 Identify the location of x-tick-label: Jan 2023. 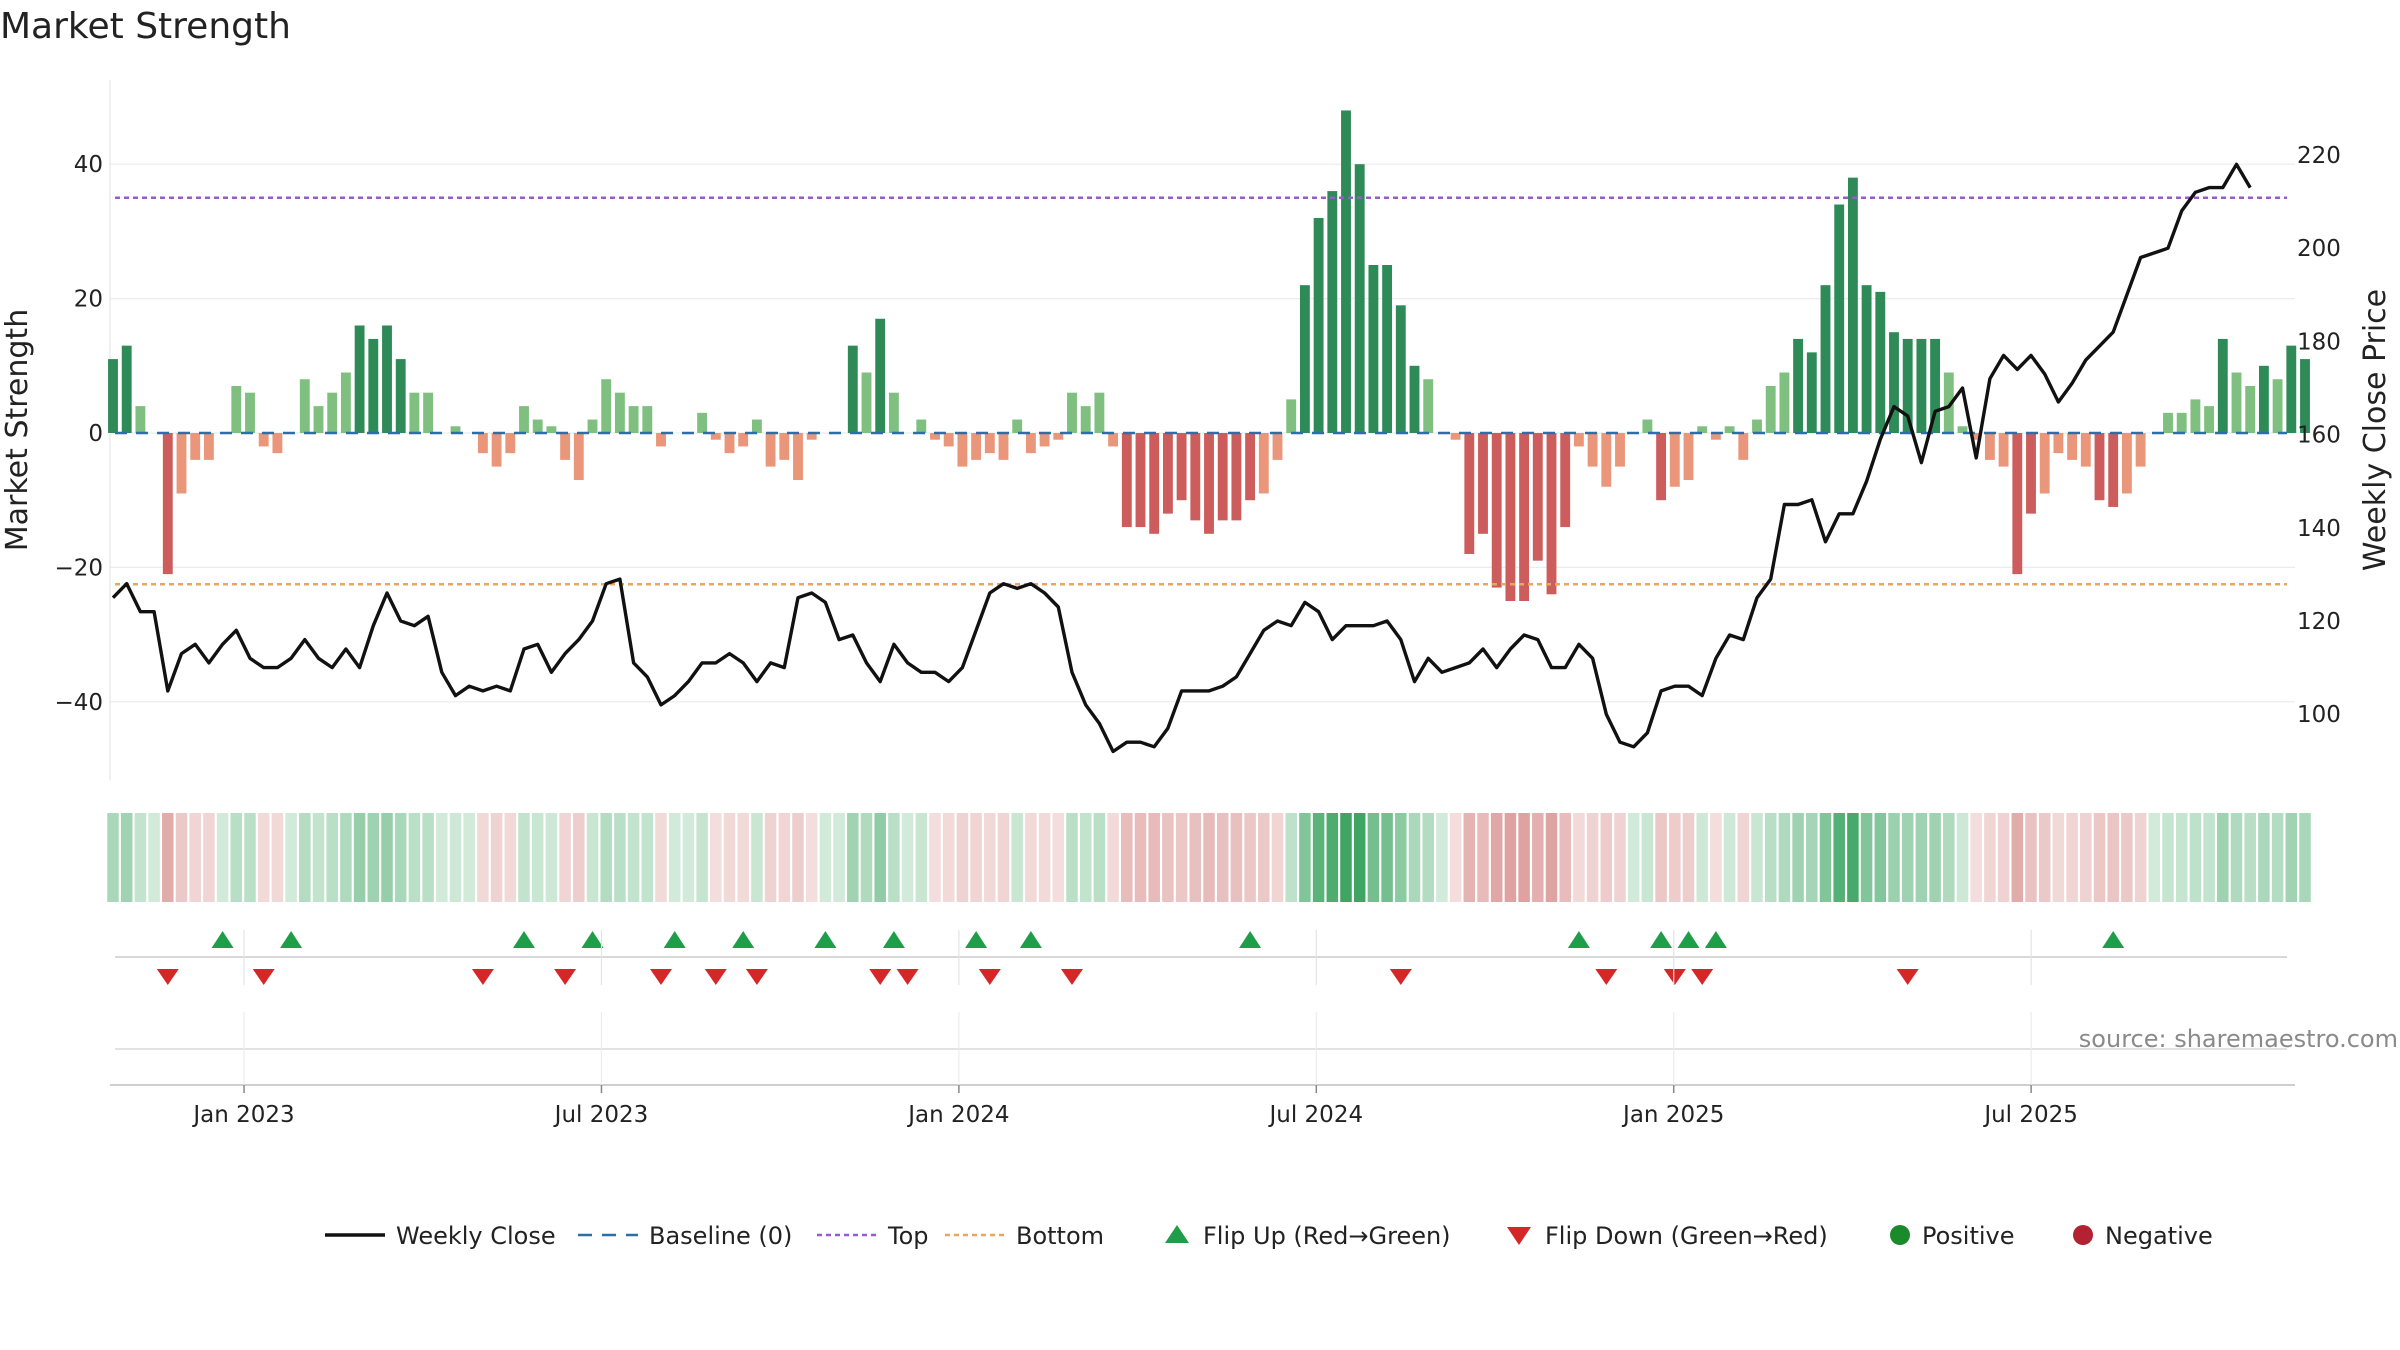
(242, 1115).